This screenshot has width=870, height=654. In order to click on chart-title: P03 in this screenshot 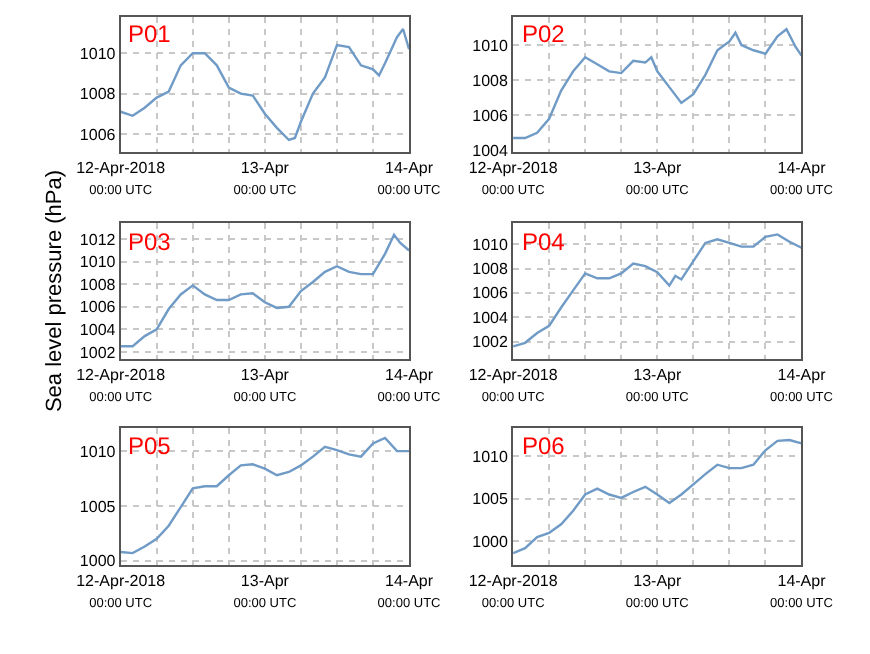, I will do `click(150, 242)`.